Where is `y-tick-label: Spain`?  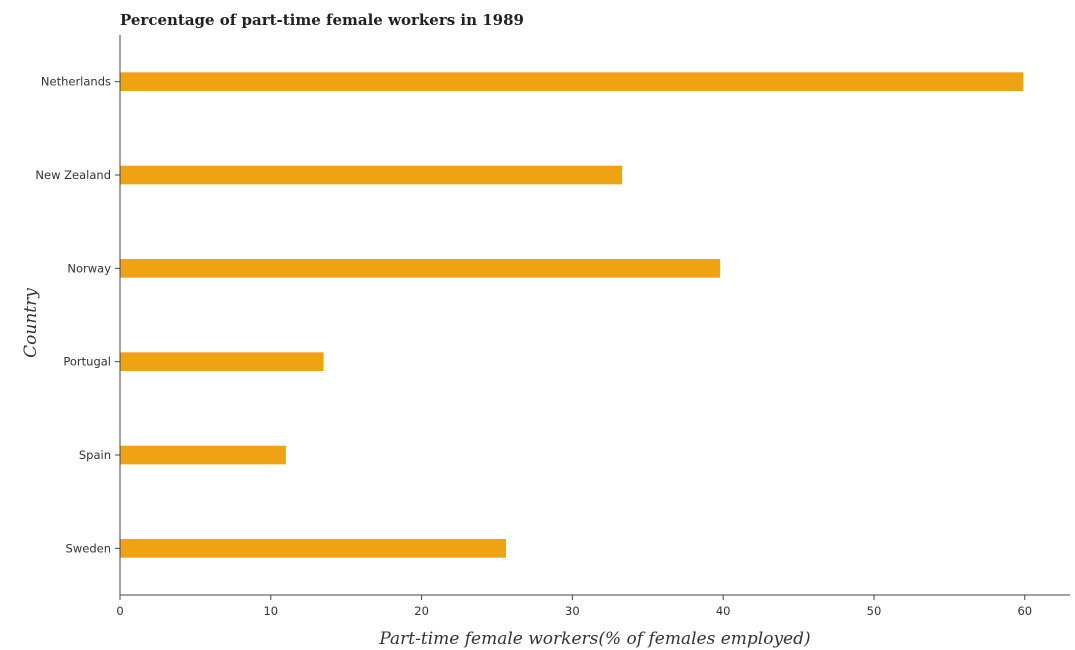
y-tick-label: Spain is located at coordinates (95, 455).